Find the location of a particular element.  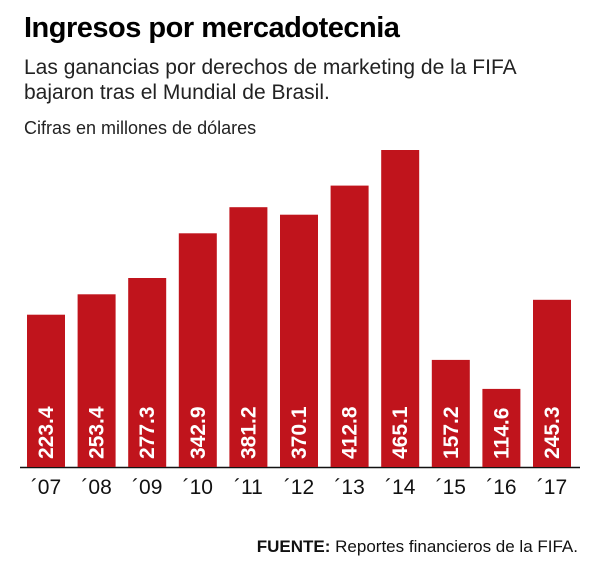

bar-value-label: 277.3 is located at coordinates (147, 432).